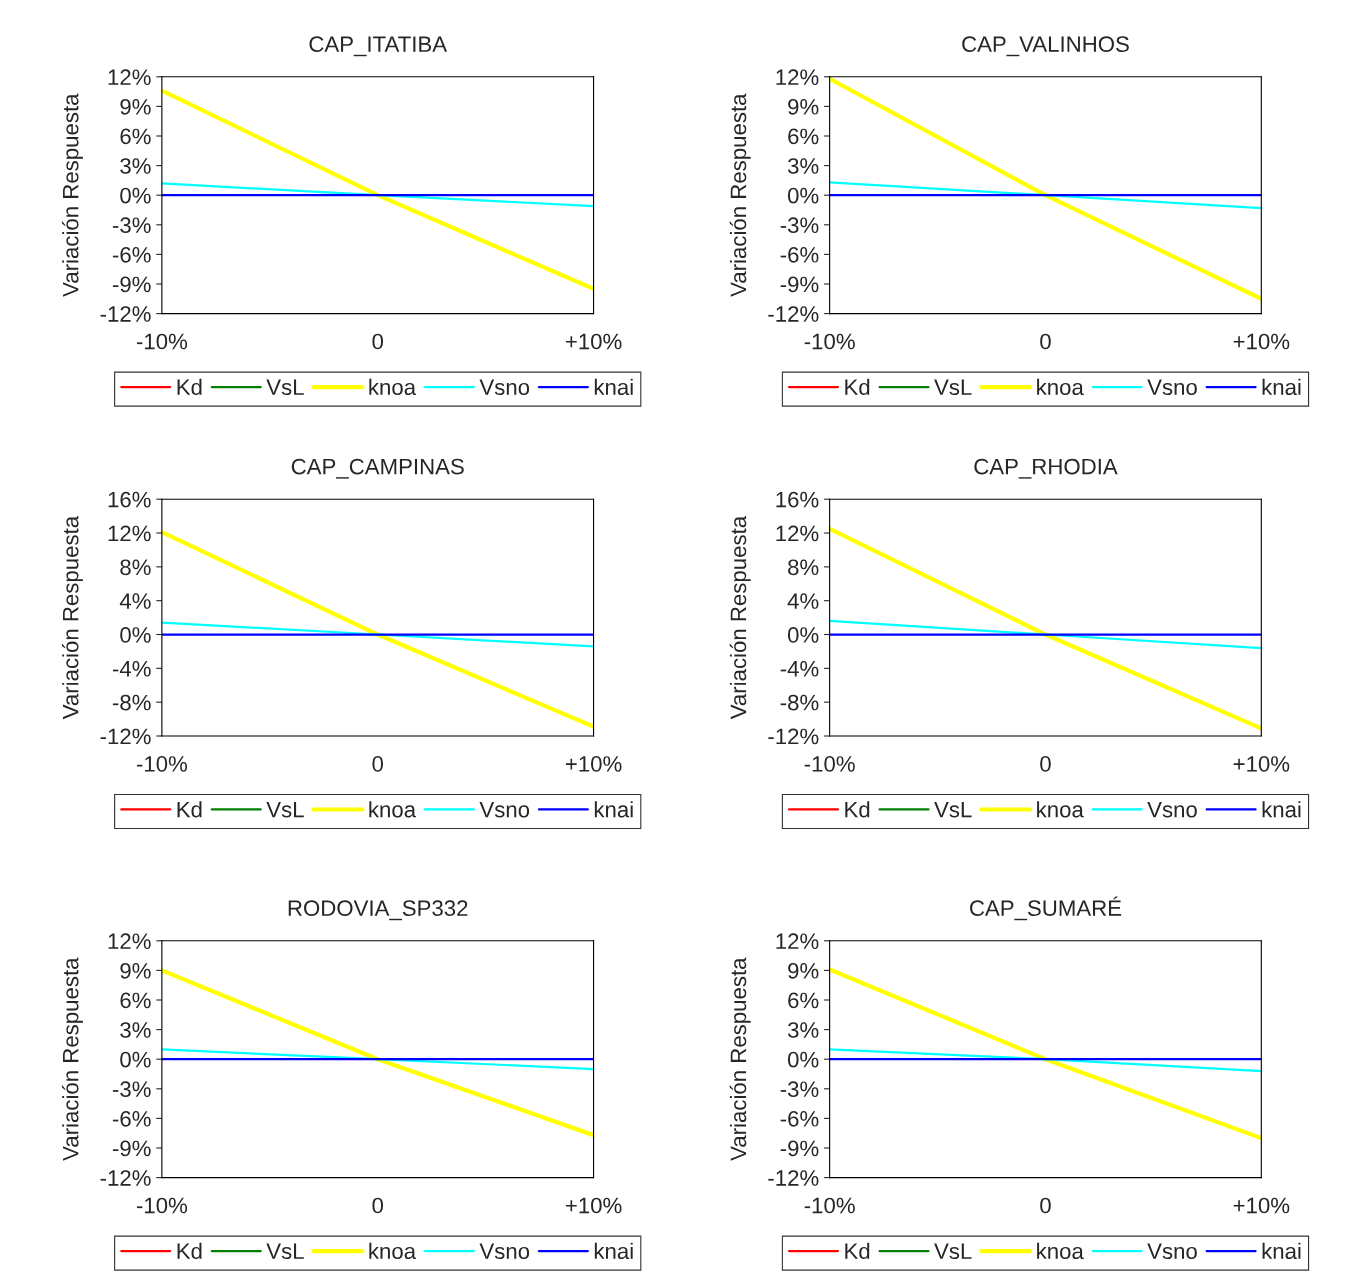 The height and width of the screenshot is (1280, 1349). What do you see at coordinates (378, 910) in the screenshot?
I see `chart-title: RODOVIA_SP332` at bounding box center [378, 910].